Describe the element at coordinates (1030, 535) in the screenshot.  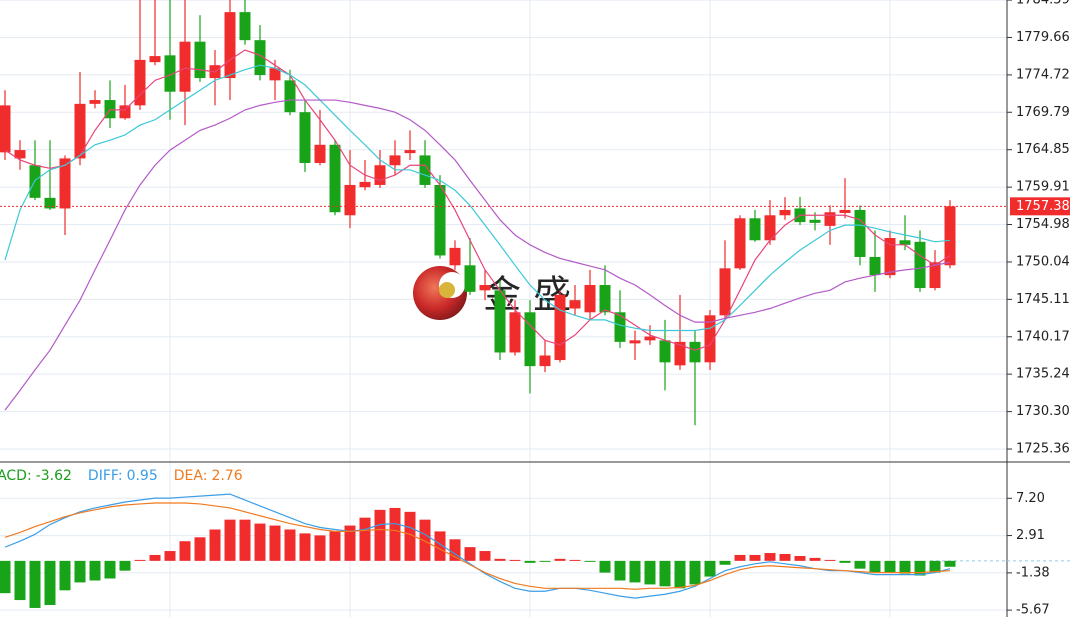
I see `y-tick-label: 2.91` at that location.